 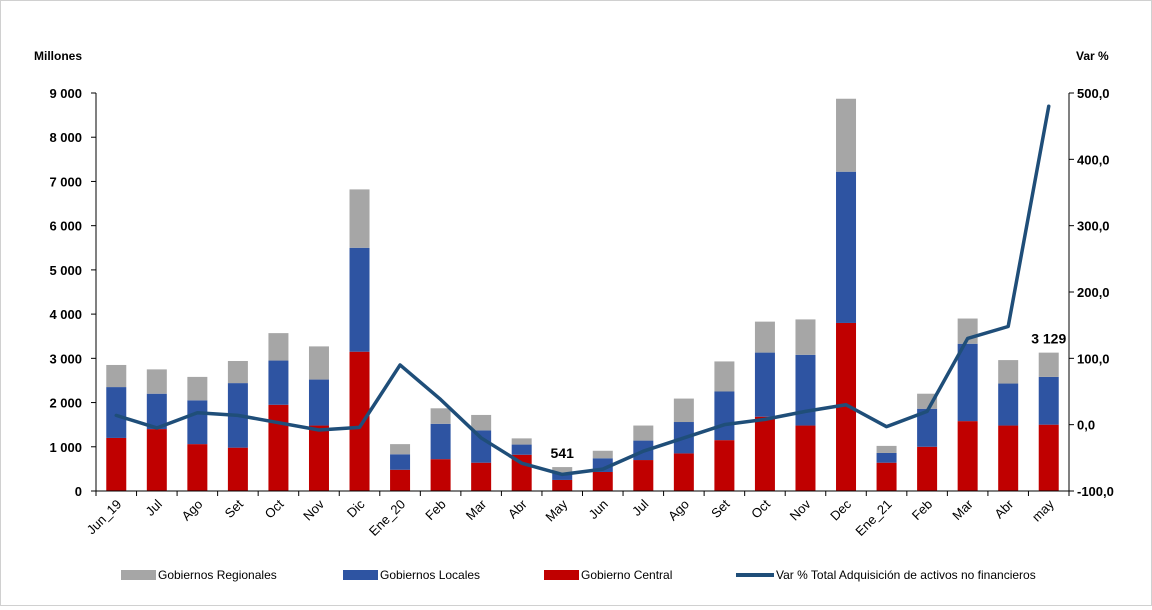 What do you see at coordinates (922, 510) in the screenshot?
I see `category-label: Feb` at bounding box center [922, 510].